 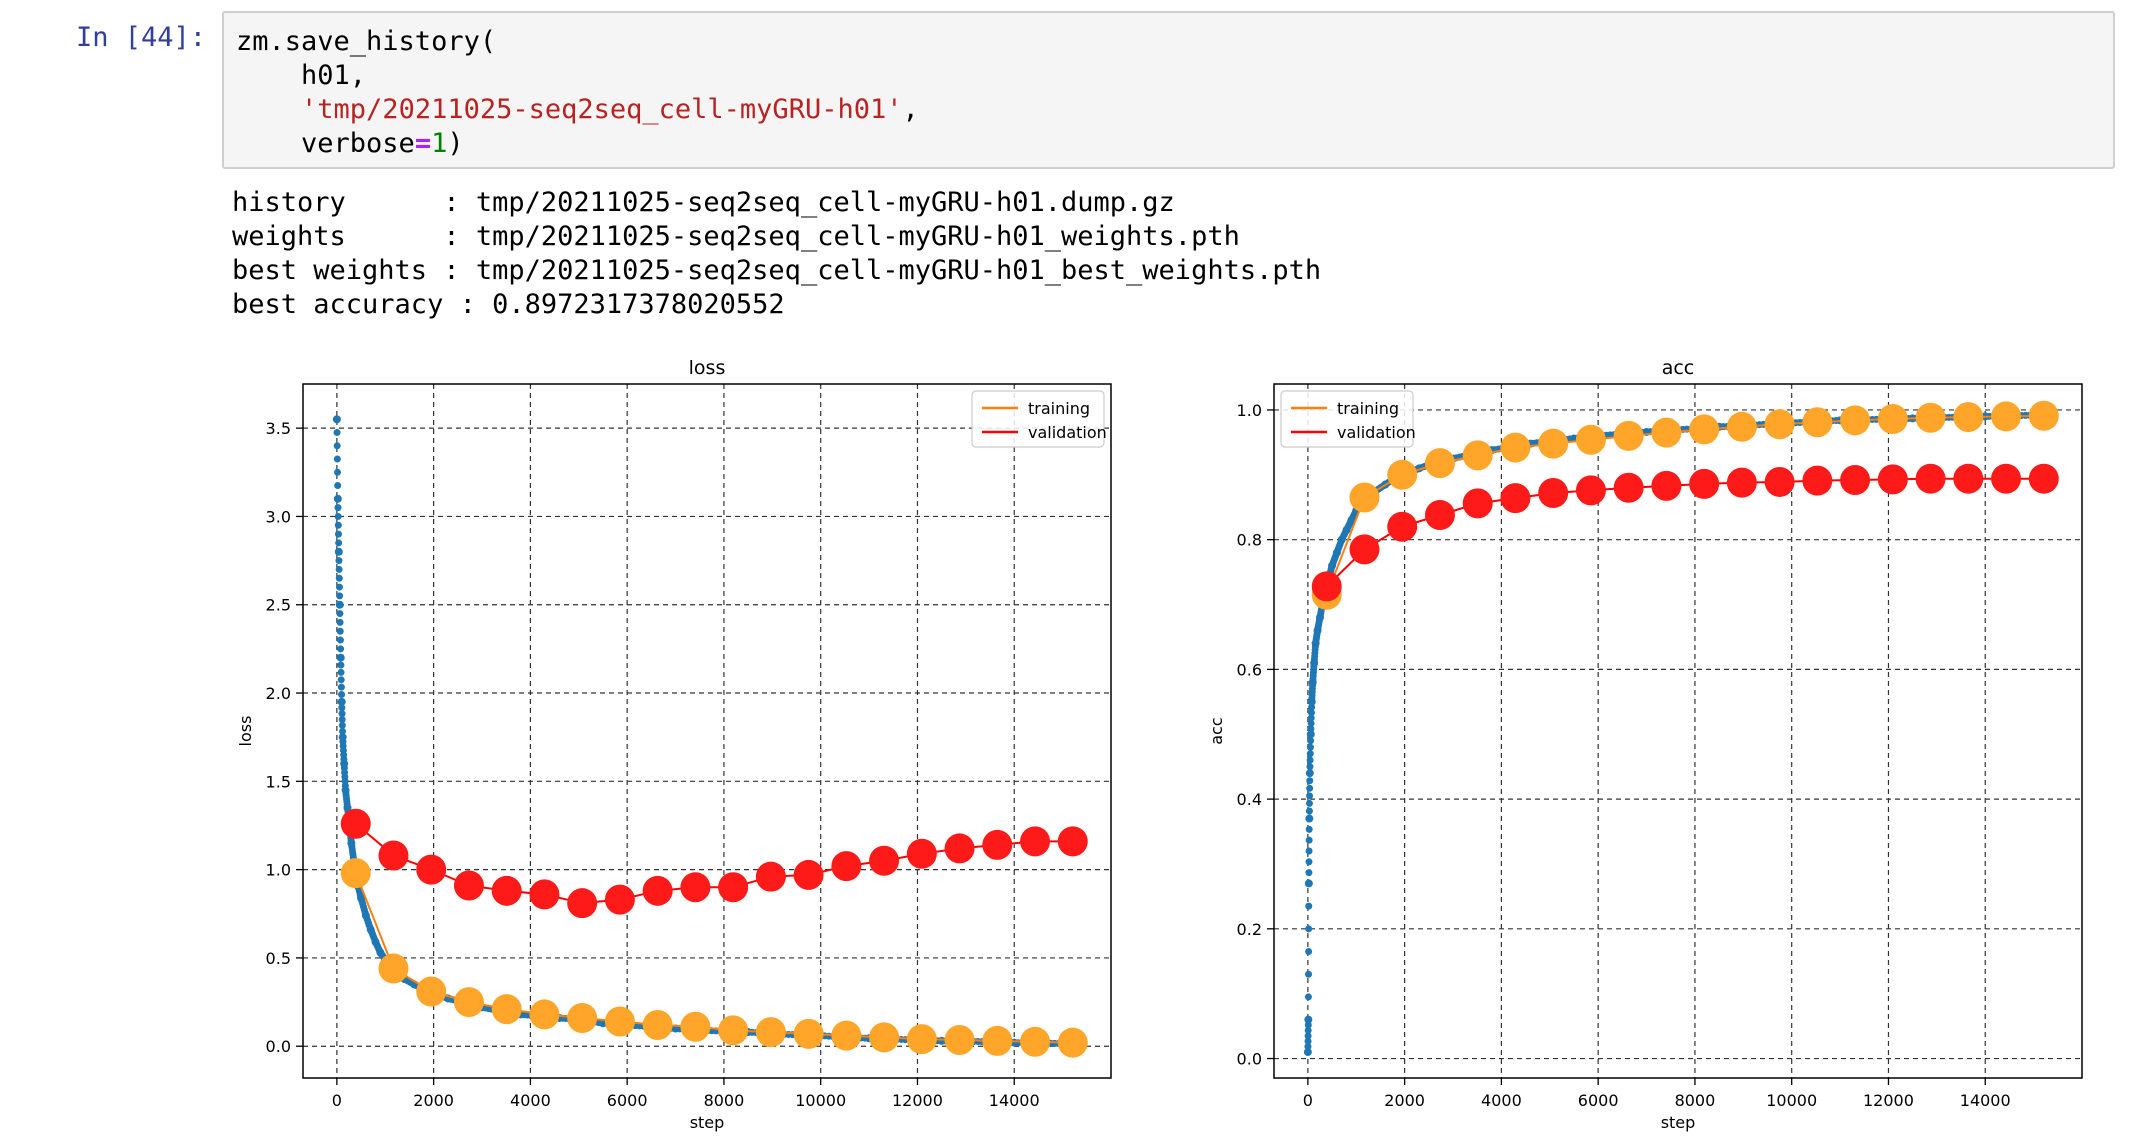 What do you see at coordinates (439, 143) in the screenshot?
I see `code-number: 1` at bounding box center [439, 143].